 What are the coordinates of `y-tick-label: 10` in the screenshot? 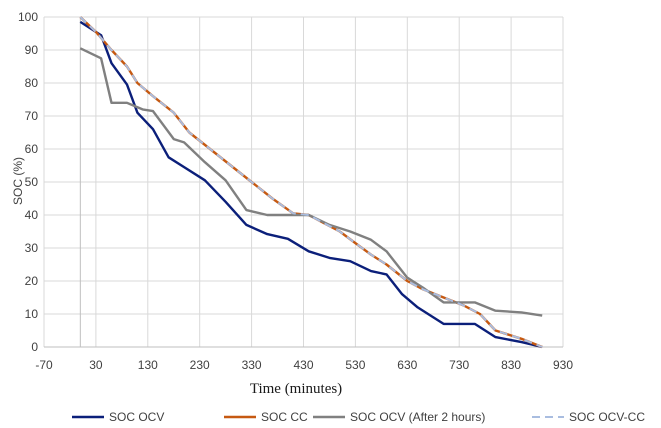 It's located at (32, 314).